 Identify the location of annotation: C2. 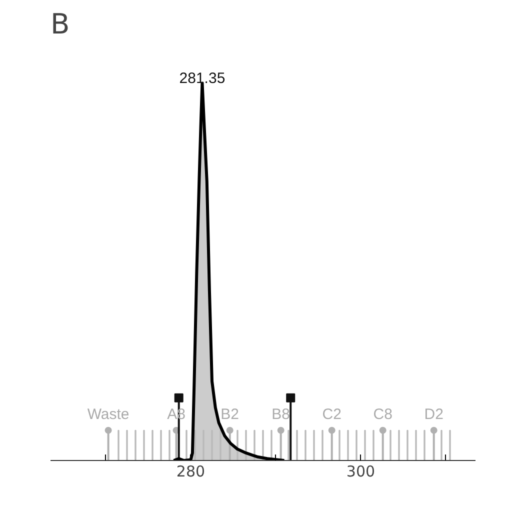
(332, 414).